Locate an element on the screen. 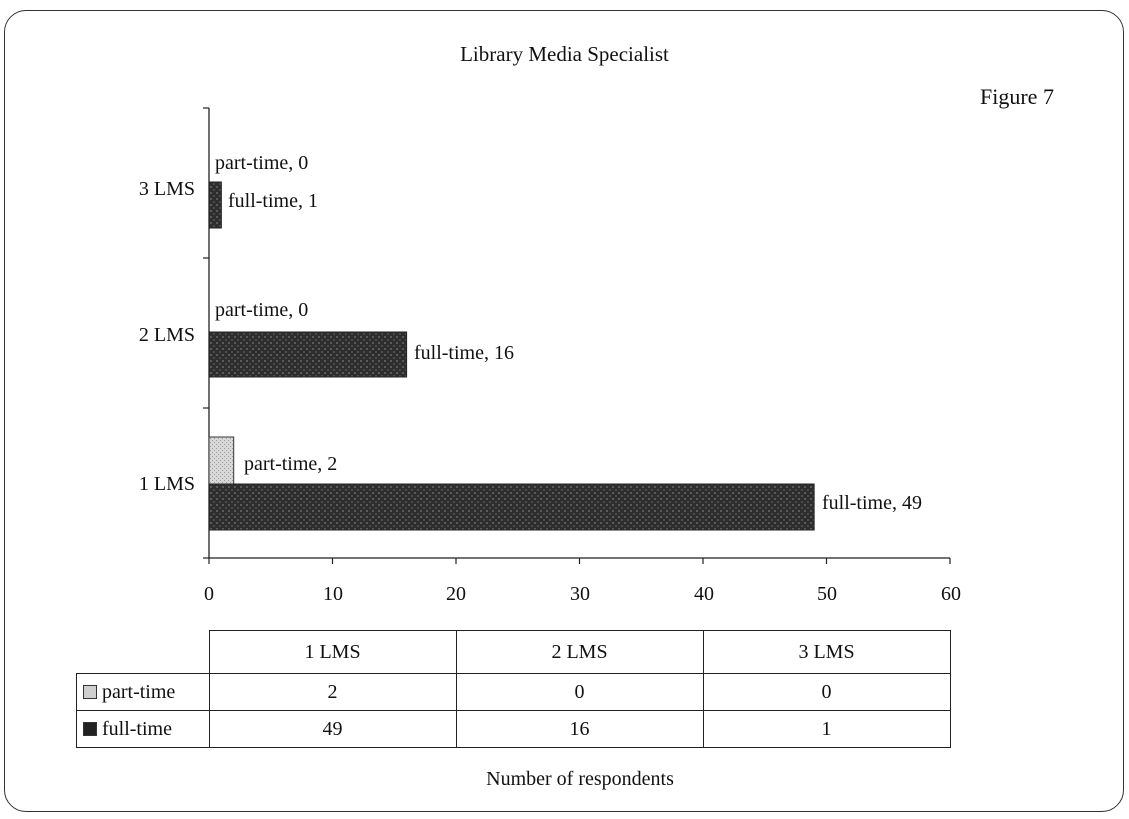 This screenshot has height=819, width=1129. data-table-header-row: 1 LMS 2 LMS 3 LMS is located at coordinates (513, 652).